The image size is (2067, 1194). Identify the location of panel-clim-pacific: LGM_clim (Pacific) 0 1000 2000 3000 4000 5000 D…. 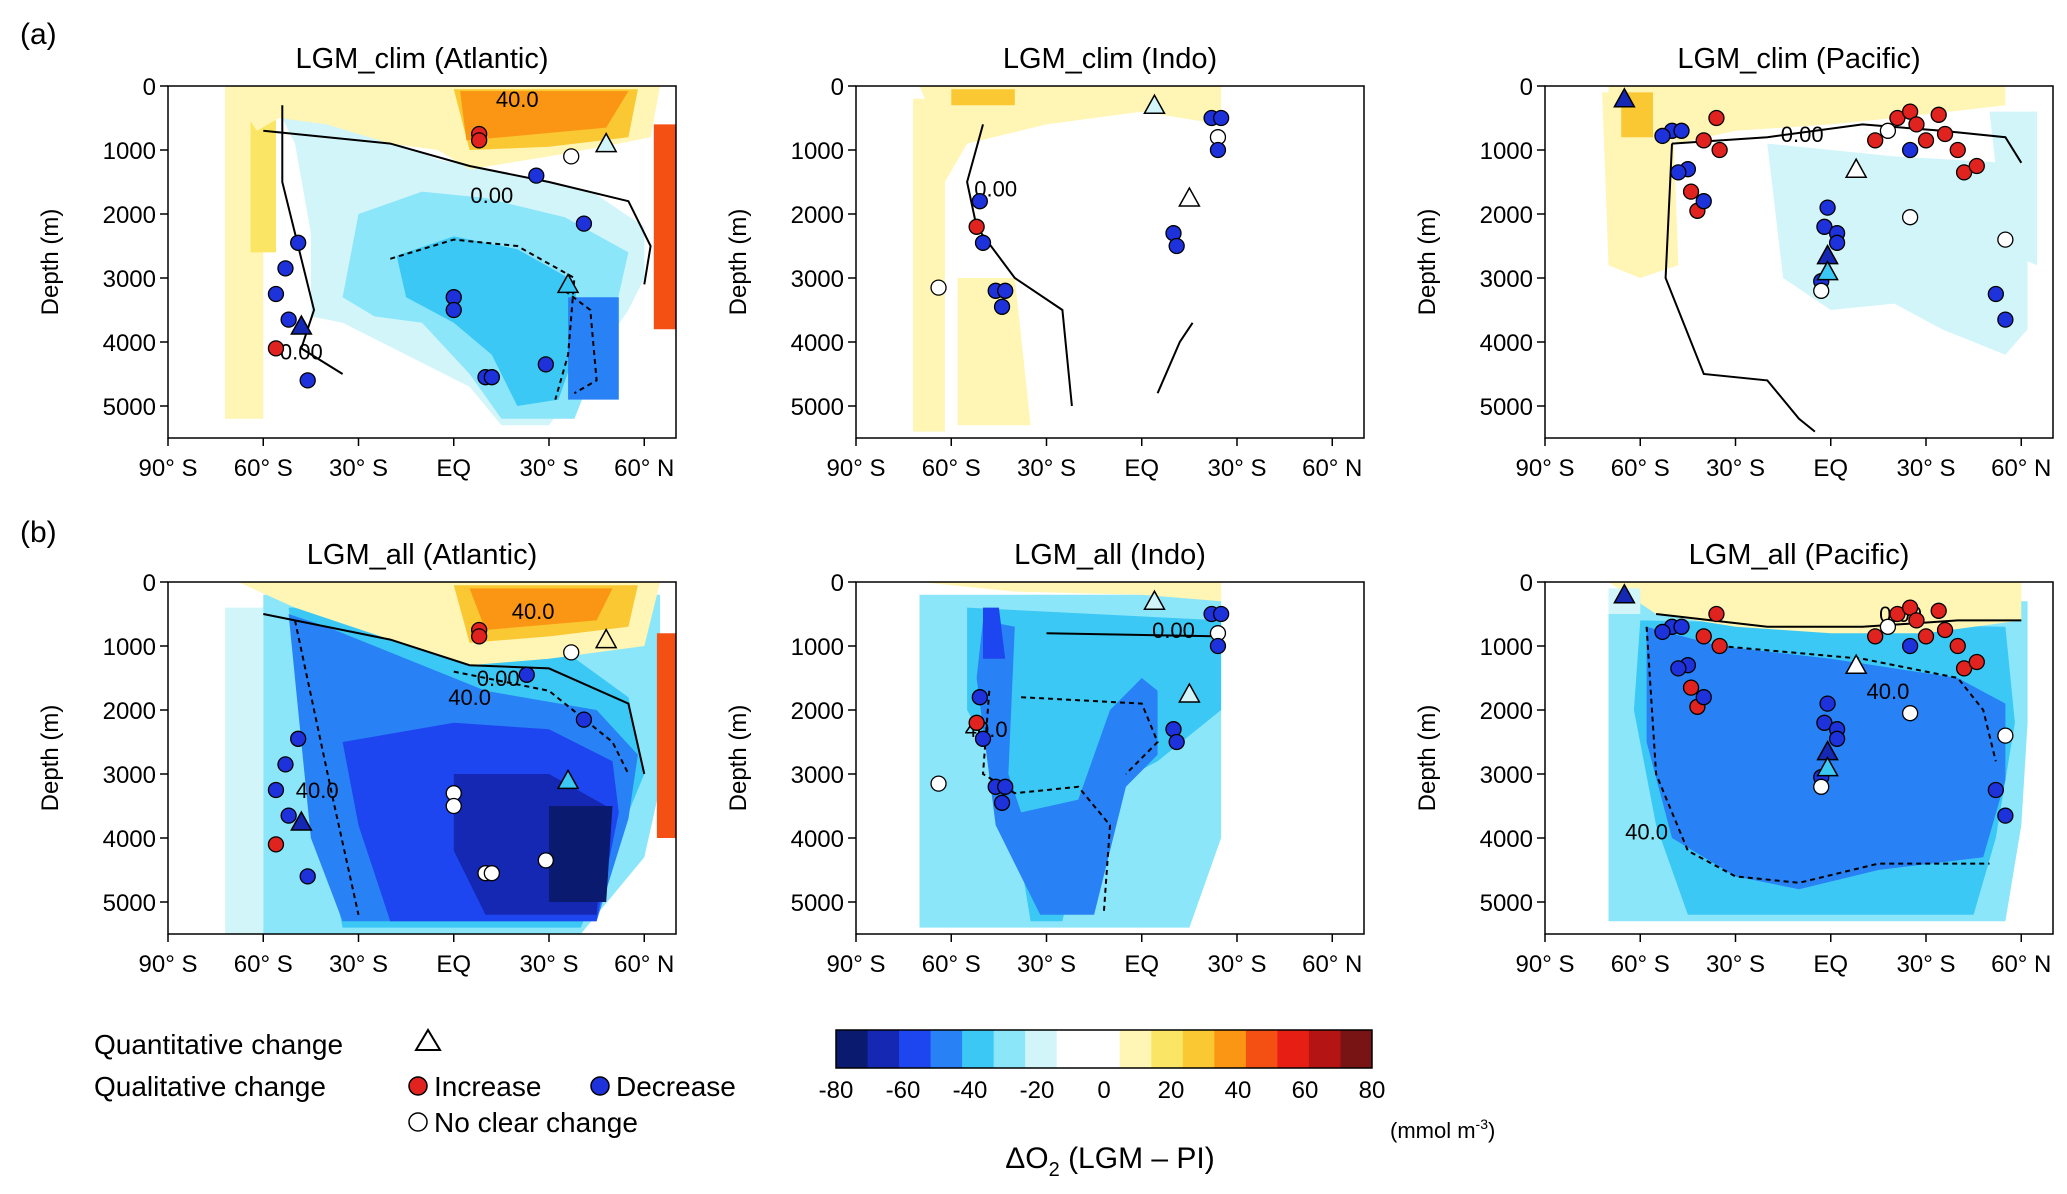
(1734, 262).